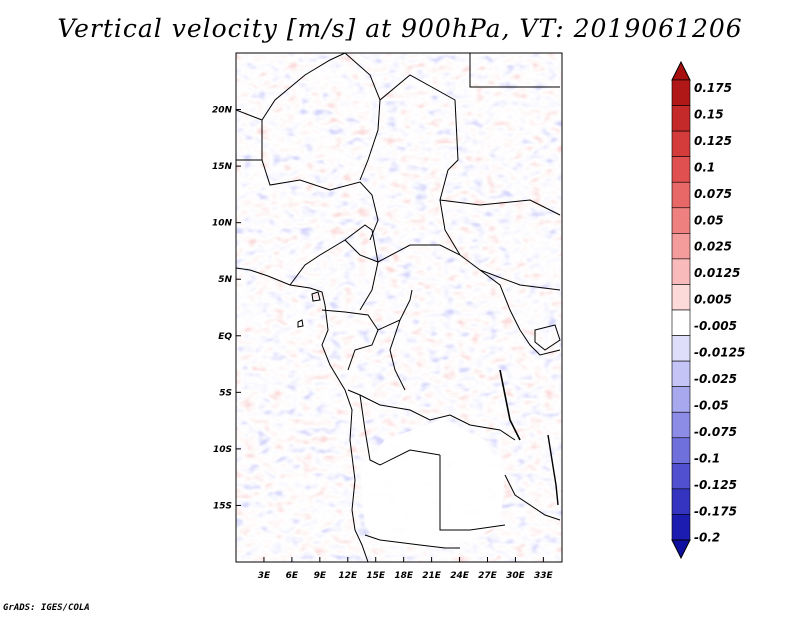  I want to click on colorbar-label: 0.05, so click(709, 220).